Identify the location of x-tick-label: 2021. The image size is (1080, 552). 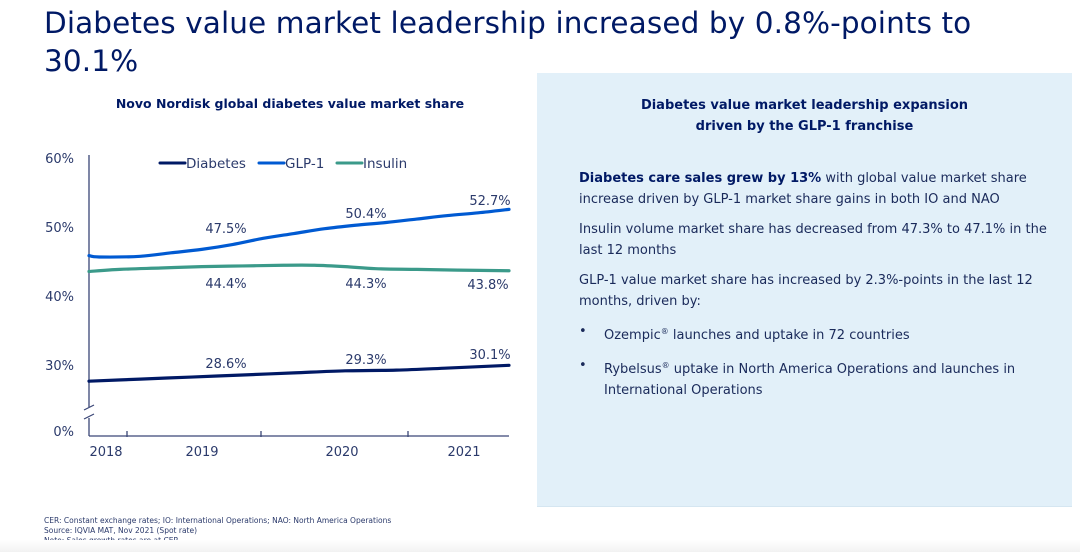
(463, 452).